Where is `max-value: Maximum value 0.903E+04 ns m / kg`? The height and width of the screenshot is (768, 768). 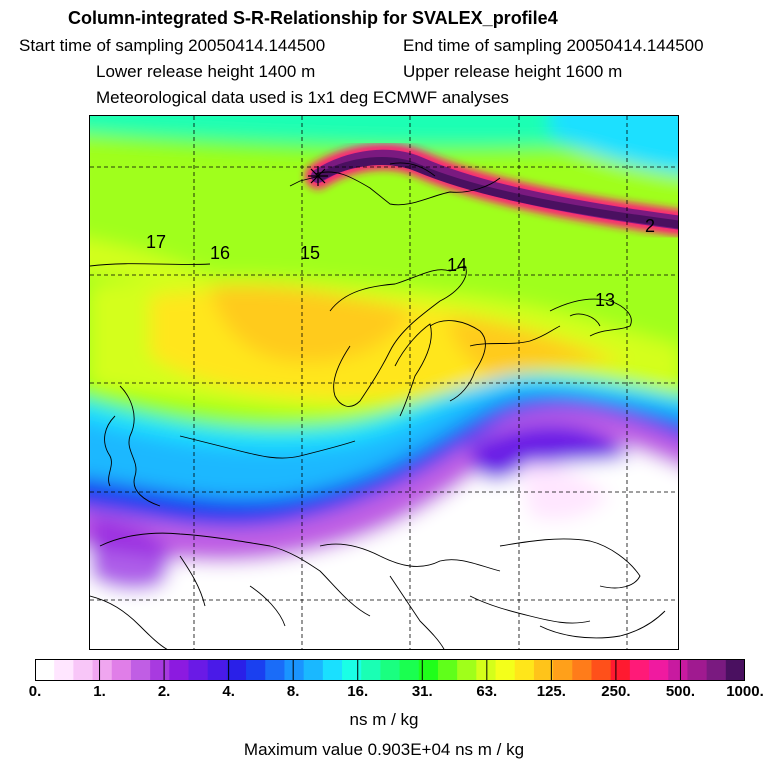 max-value: Maximum value 0.903E+04 ns m / kg is located at coordinates (384, 749).